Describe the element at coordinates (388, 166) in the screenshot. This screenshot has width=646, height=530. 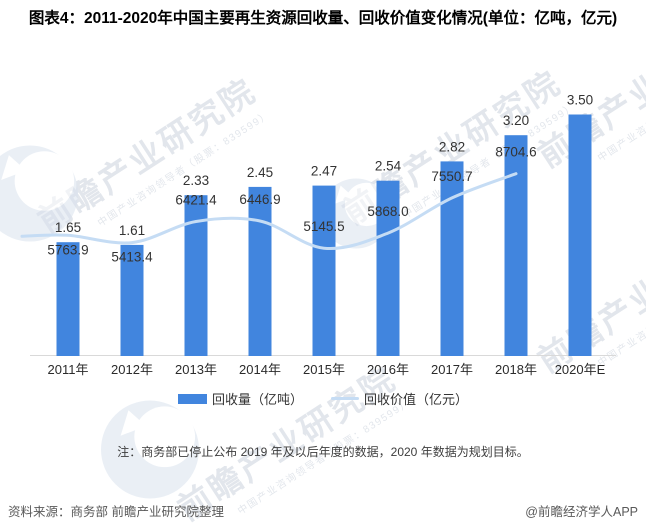
I see `bar-value-label: 2.54` at that location.